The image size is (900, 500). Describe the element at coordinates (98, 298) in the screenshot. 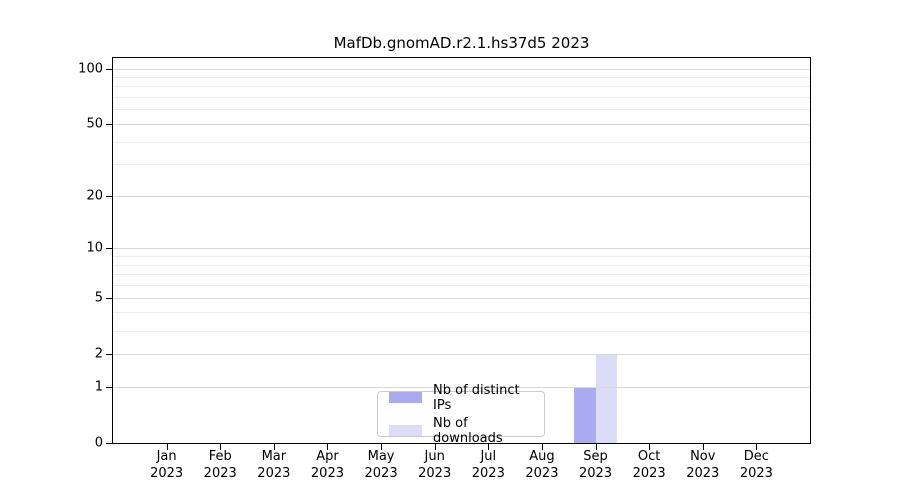

I see `y-tick-label: 5` at that location.